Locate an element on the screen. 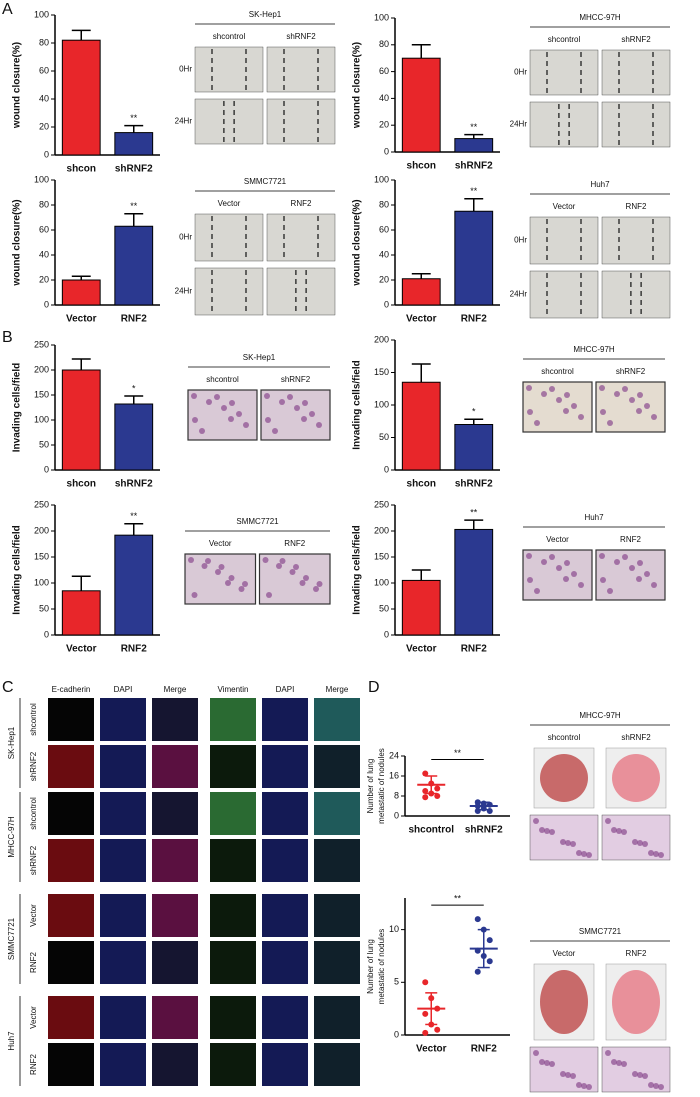 The height and width of the screenshot is (1097, 700). row-label: 0Hr is located at coordinates (520, 72).